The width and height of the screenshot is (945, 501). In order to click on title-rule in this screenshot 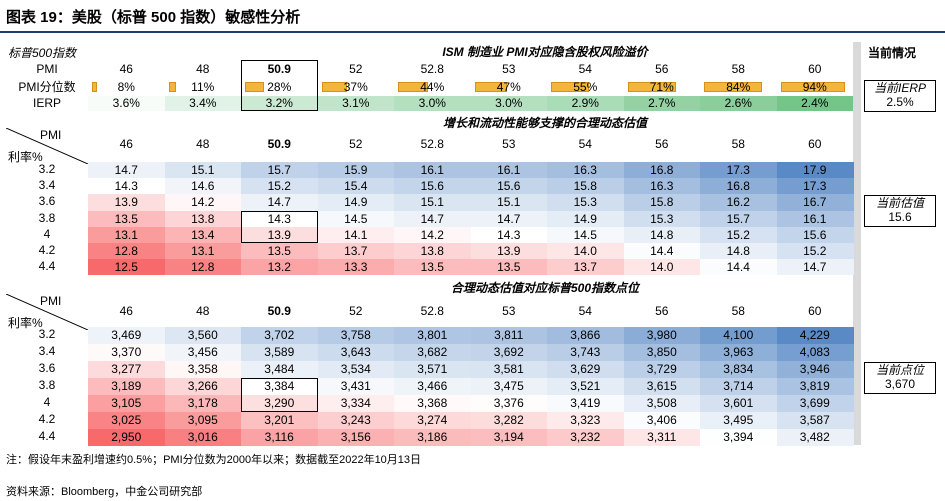, I will do `click(472, 32)`.